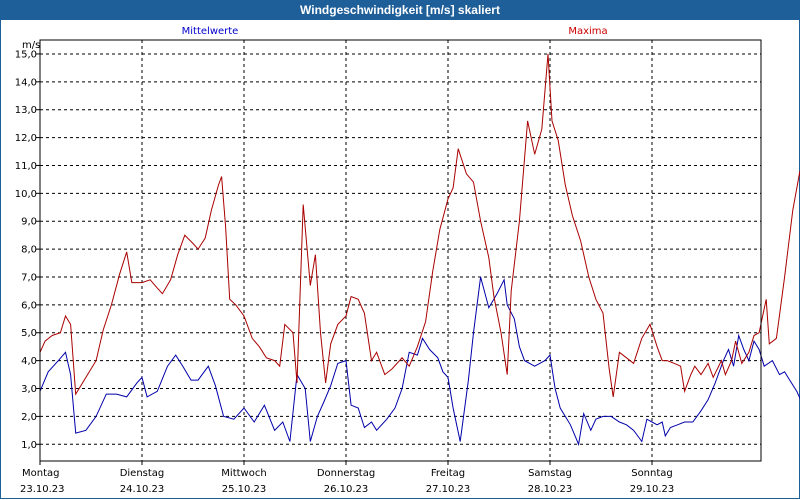  Describe the element at coordinates (29, 445) in the screenshot. I see `y-tick-label: 1,0` at that location.